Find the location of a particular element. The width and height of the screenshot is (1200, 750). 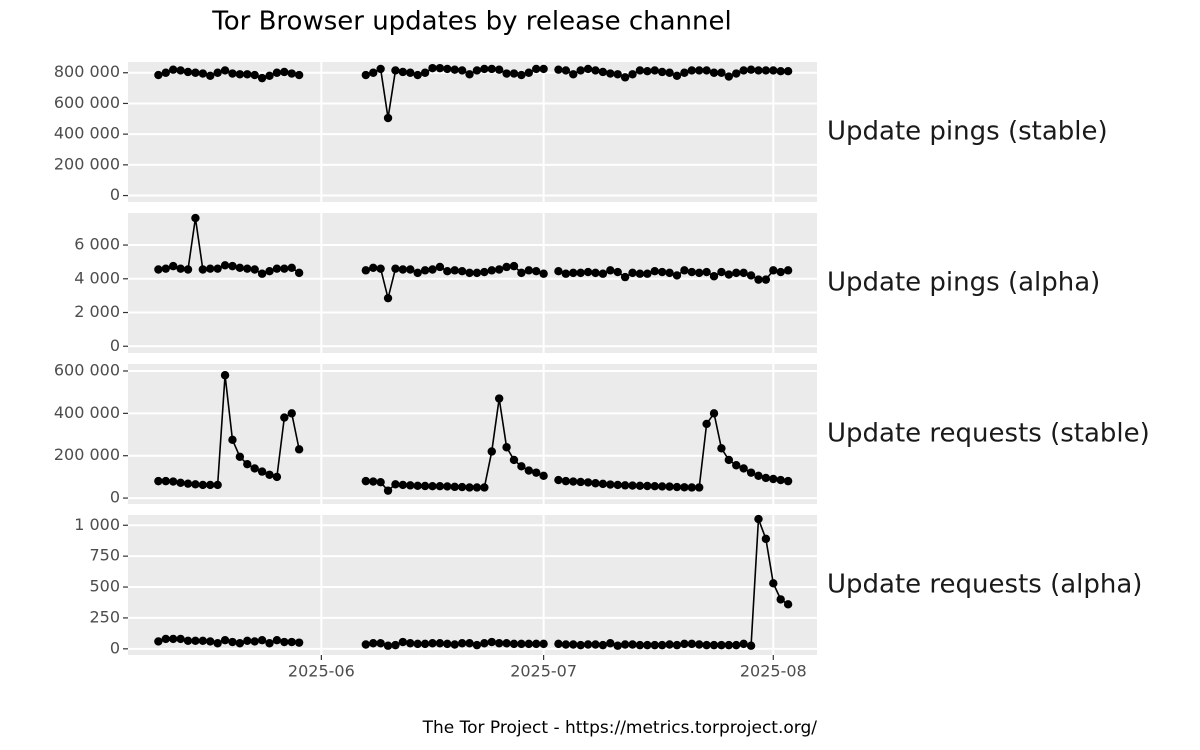

panel-background is located at coordinates (472, 283).